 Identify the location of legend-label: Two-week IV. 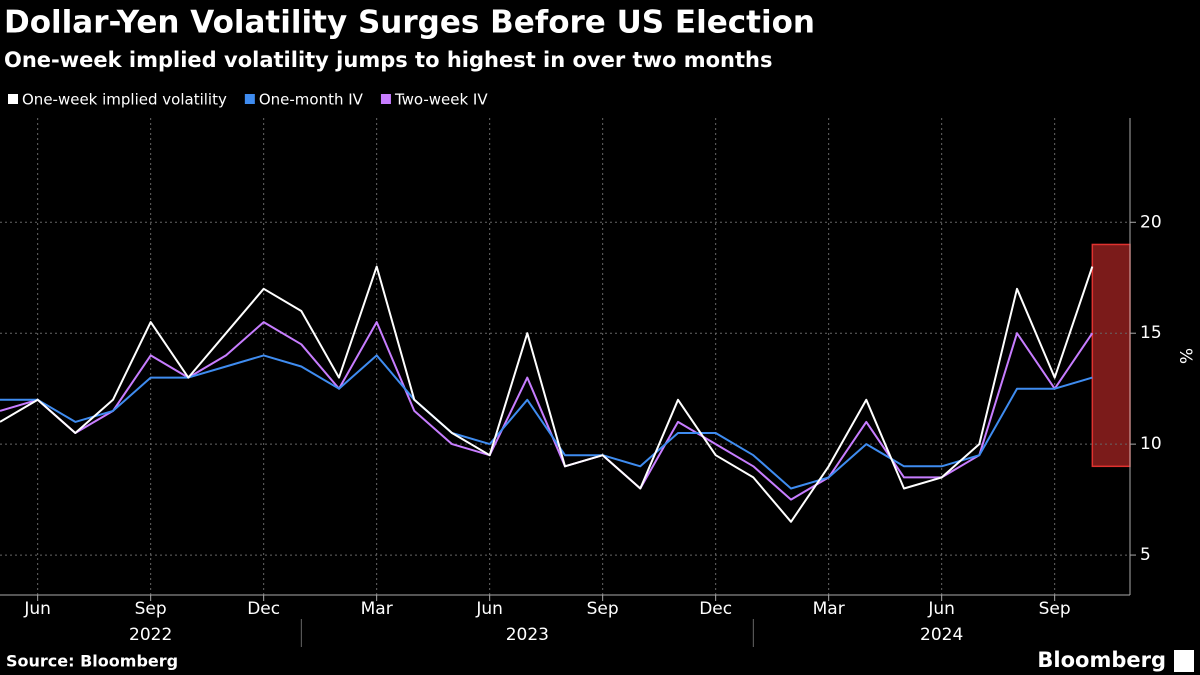
(441, 100).